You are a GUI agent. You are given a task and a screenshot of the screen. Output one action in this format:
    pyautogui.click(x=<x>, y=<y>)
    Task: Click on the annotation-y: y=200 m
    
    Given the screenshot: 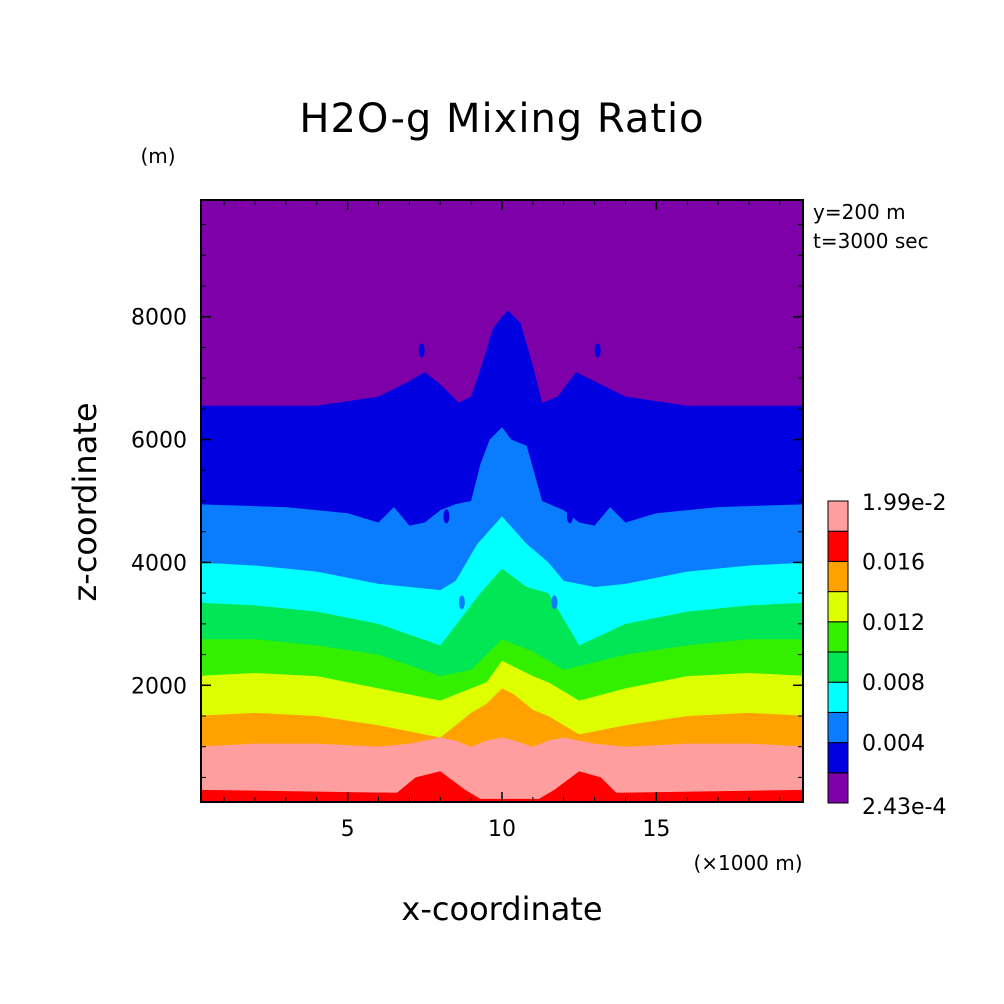 What is the action you would take?
    pyautogui.click(x=859, y=212)
    